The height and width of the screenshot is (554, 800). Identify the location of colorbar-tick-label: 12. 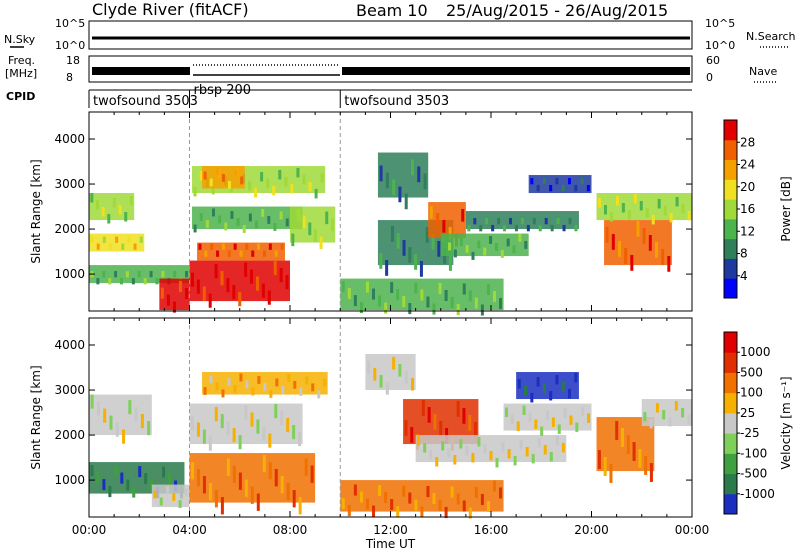
(747, 231).